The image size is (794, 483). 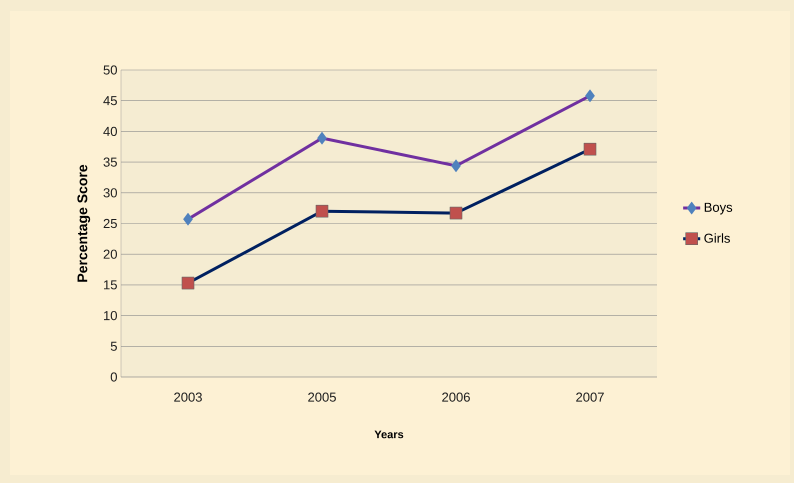 What do you see at coordinates (389, 434) in the screenshot?
I see `x-axis-title: Years` at bounding box center [389, 434].